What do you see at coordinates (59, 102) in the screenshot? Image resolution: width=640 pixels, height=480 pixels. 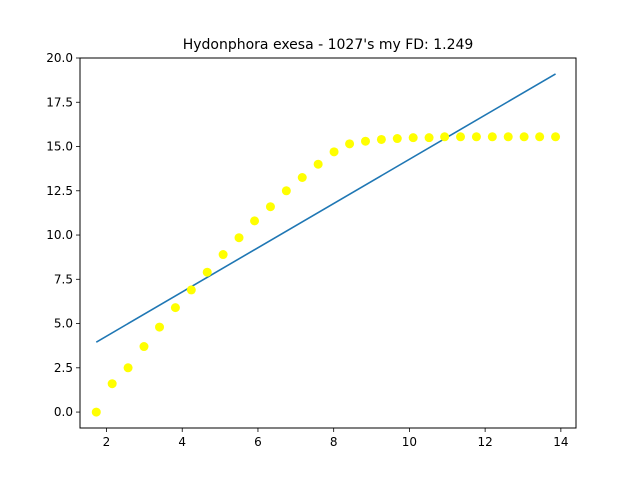 I see `y-tick-label: 17.5` at bounding box center [59, 102].